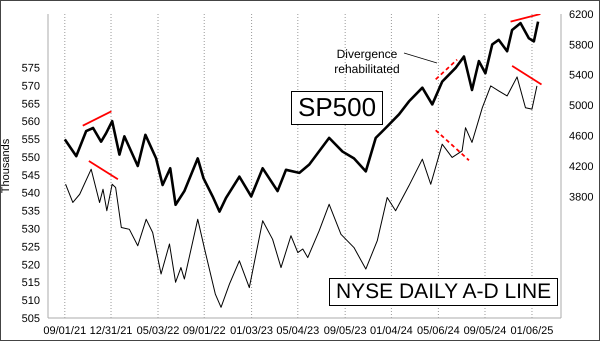 The image size is (600, 341). I want to click on series-label: NYSE DAILY A-D LINE, so click(443, 292).